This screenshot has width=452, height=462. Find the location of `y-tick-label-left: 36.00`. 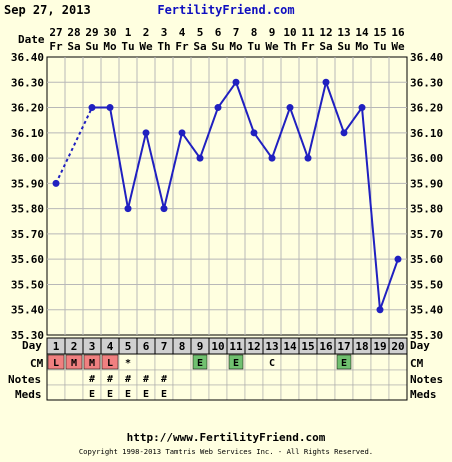

y-tick-label-left: 36.00 is located at coordinates (27, 158).